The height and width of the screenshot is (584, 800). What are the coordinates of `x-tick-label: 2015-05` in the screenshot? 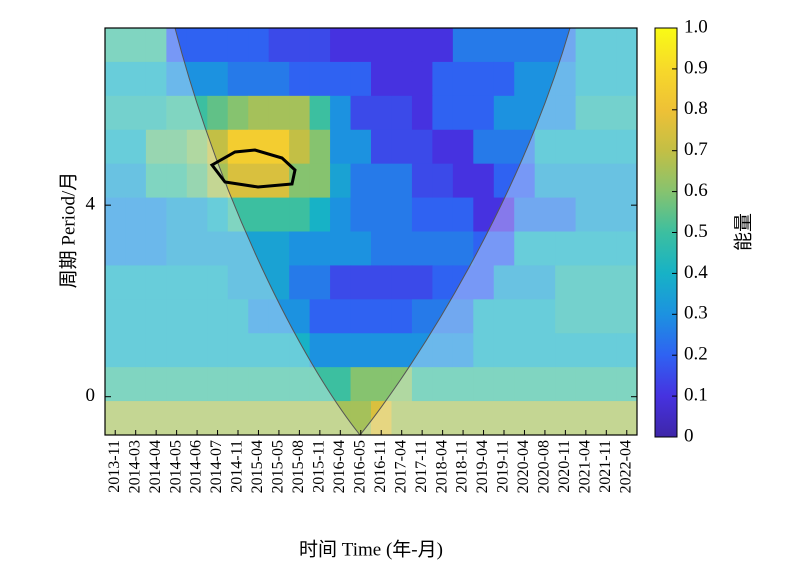 It's located at (278, 466).